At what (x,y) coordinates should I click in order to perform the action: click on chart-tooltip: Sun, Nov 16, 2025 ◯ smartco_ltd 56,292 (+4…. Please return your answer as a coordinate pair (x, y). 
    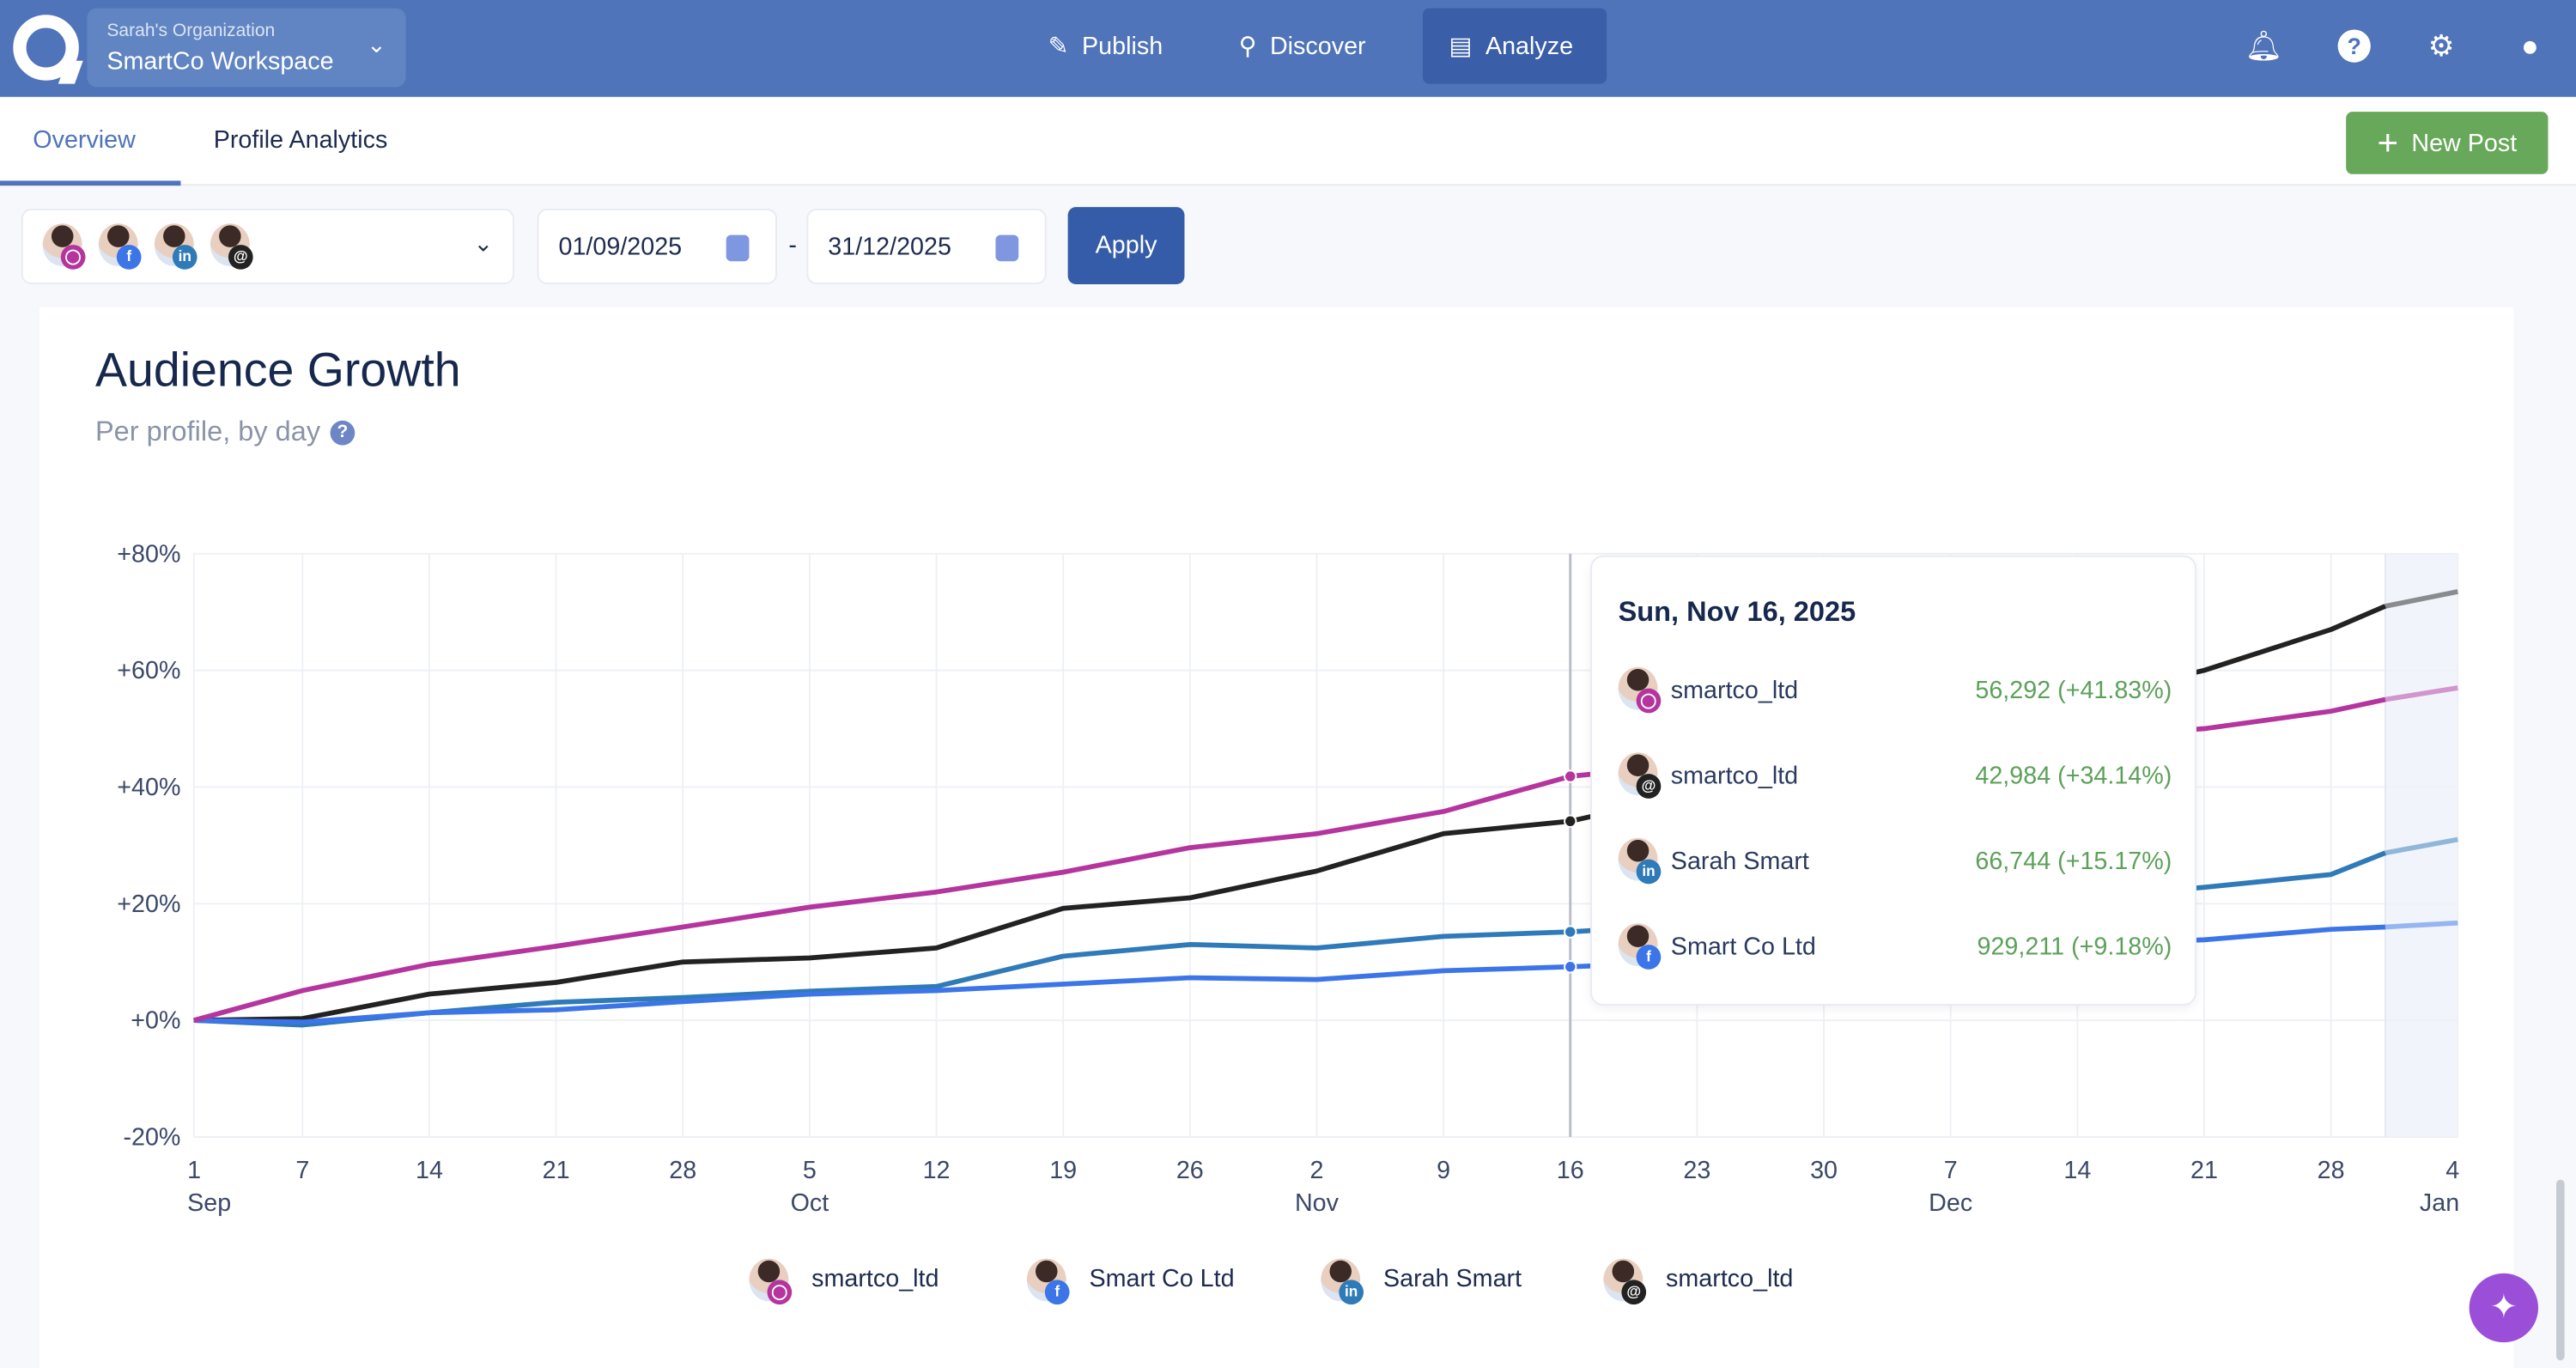
    Looking at the image, I should click on (1894, 780).